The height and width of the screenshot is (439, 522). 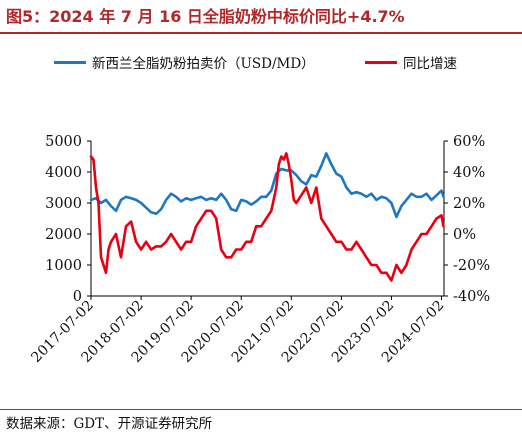 What do you see at coordinates (63, 235) in the screenshot?
I see `left-y-tick-label: 2000` at bounding box center [63, 235].